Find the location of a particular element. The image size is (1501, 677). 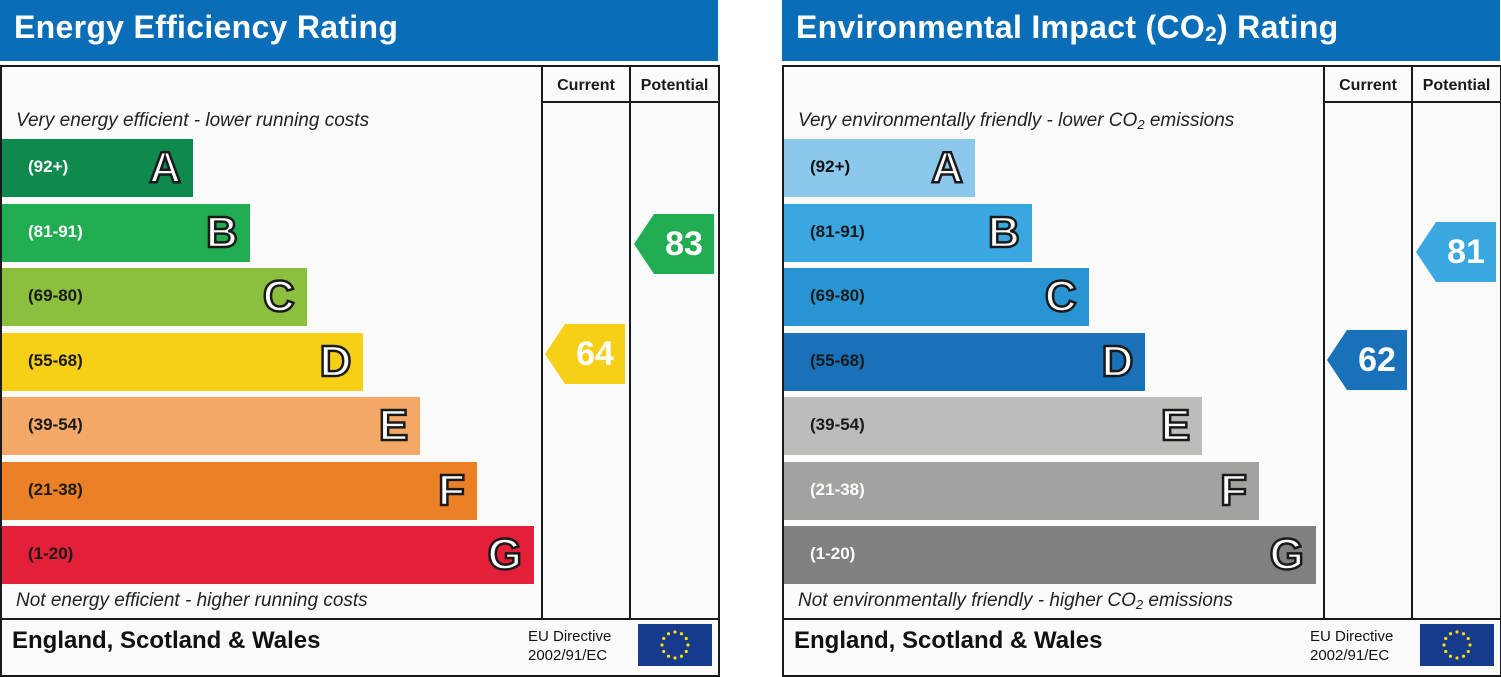

title-bar: Environmental Impact (CO2) Rating is located at coordinates (1141, 30).